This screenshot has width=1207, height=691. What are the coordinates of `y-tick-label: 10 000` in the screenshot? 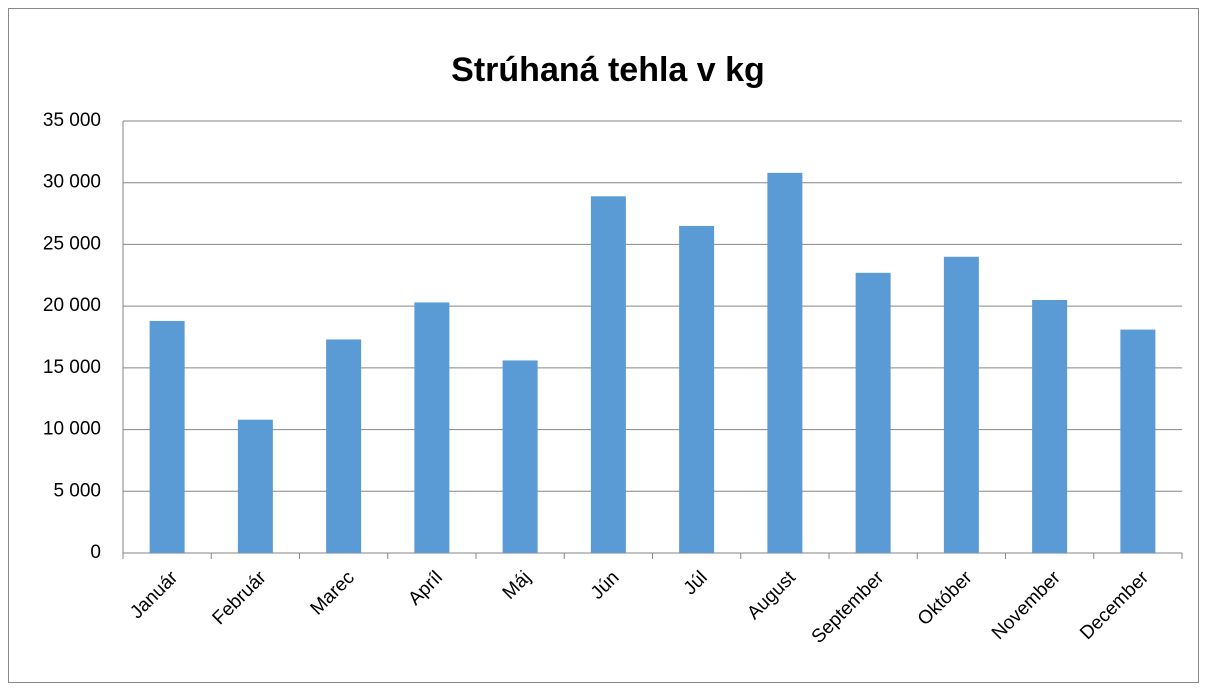 It's located at (72, 429).